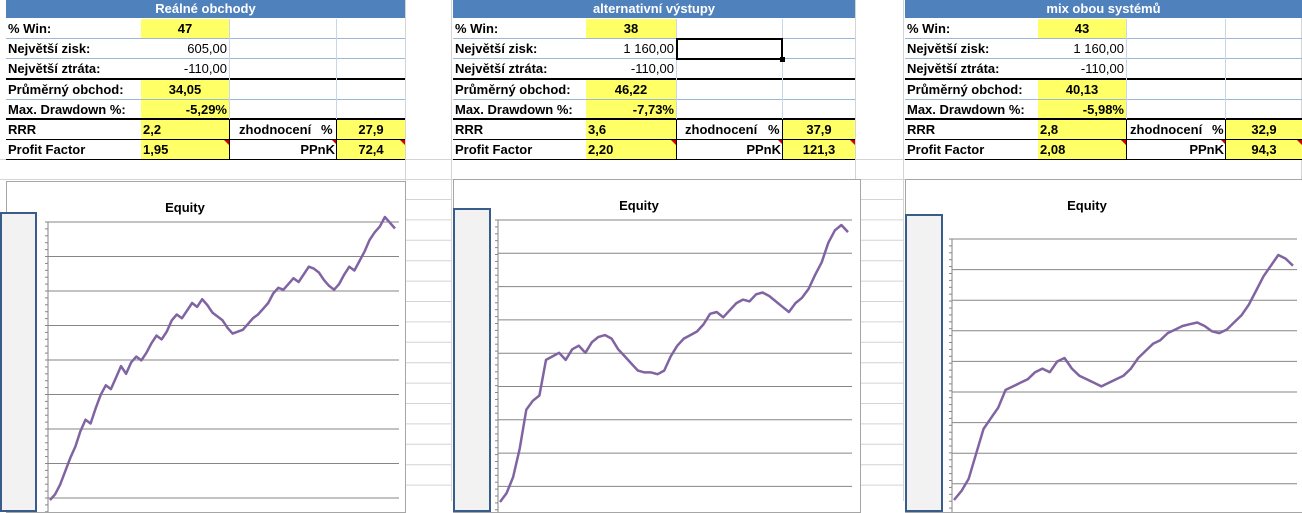 The height and width of the screenshot is (513, 1302). Describe the element at coordinates (819, 150) in the screenshot. I see `ppnk-value: 121,3` at that location.